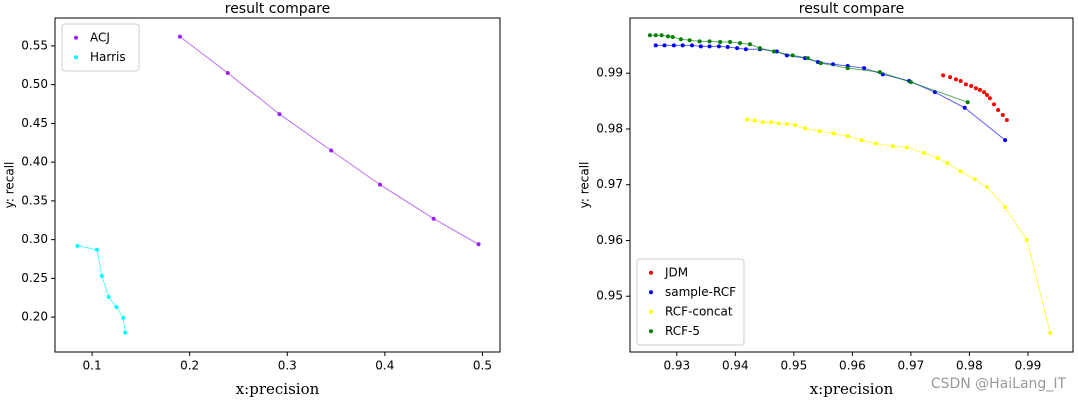 The image size is (1078, 402). What do you see at coordinates (34, 84) in the screenshot?
I see `y-tick-label: 0.50` at bounding box center [34, 84].